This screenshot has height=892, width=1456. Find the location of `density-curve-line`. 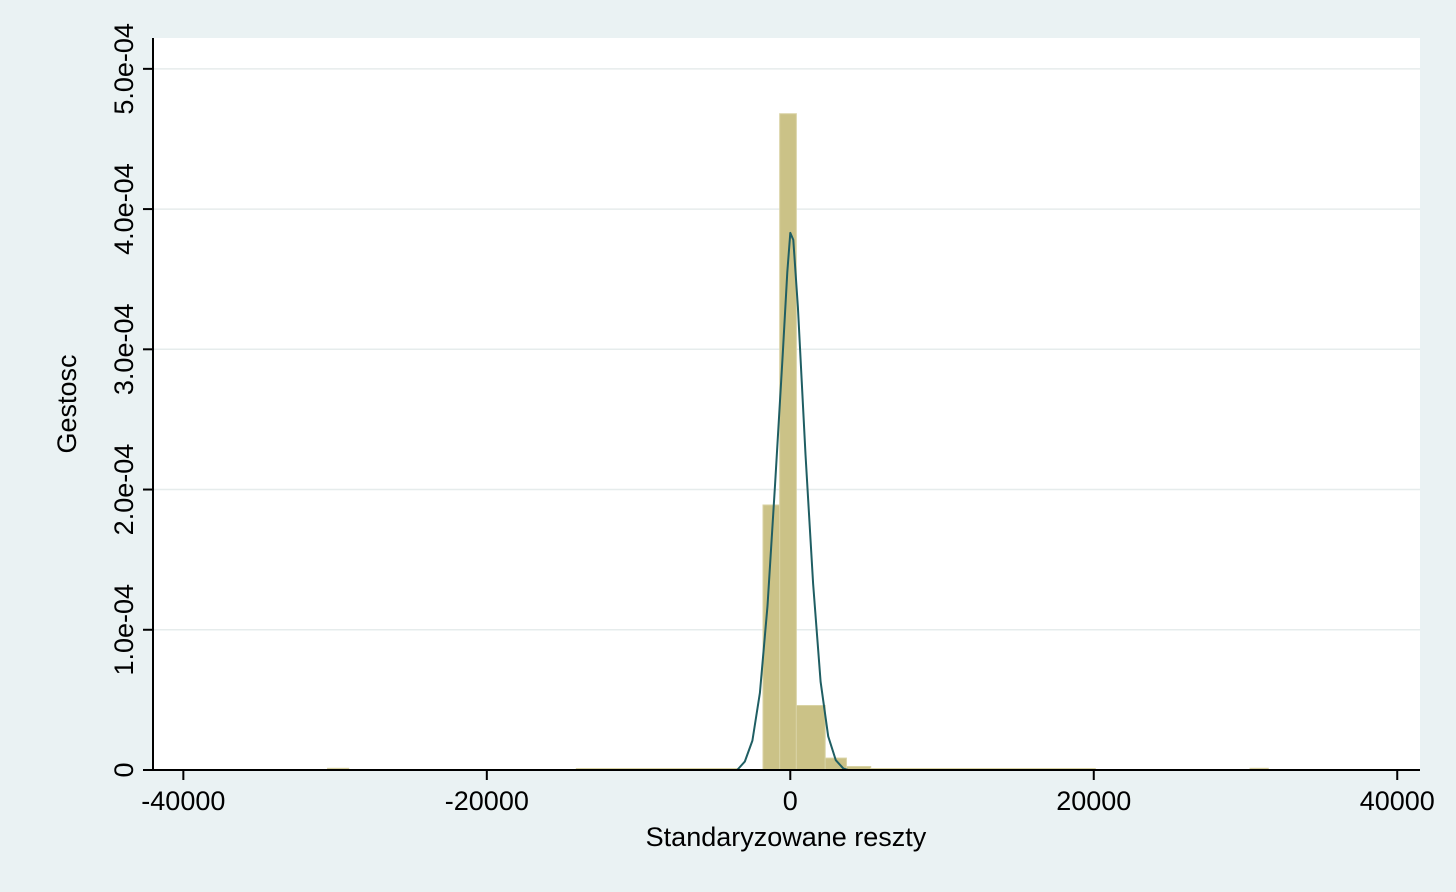

density-curve-line is located at coordinates (792, 501).